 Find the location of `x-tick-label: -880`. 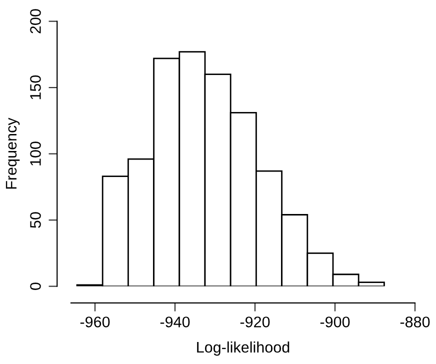

x-tick-label: -880 is located at coordinates (415, 322).